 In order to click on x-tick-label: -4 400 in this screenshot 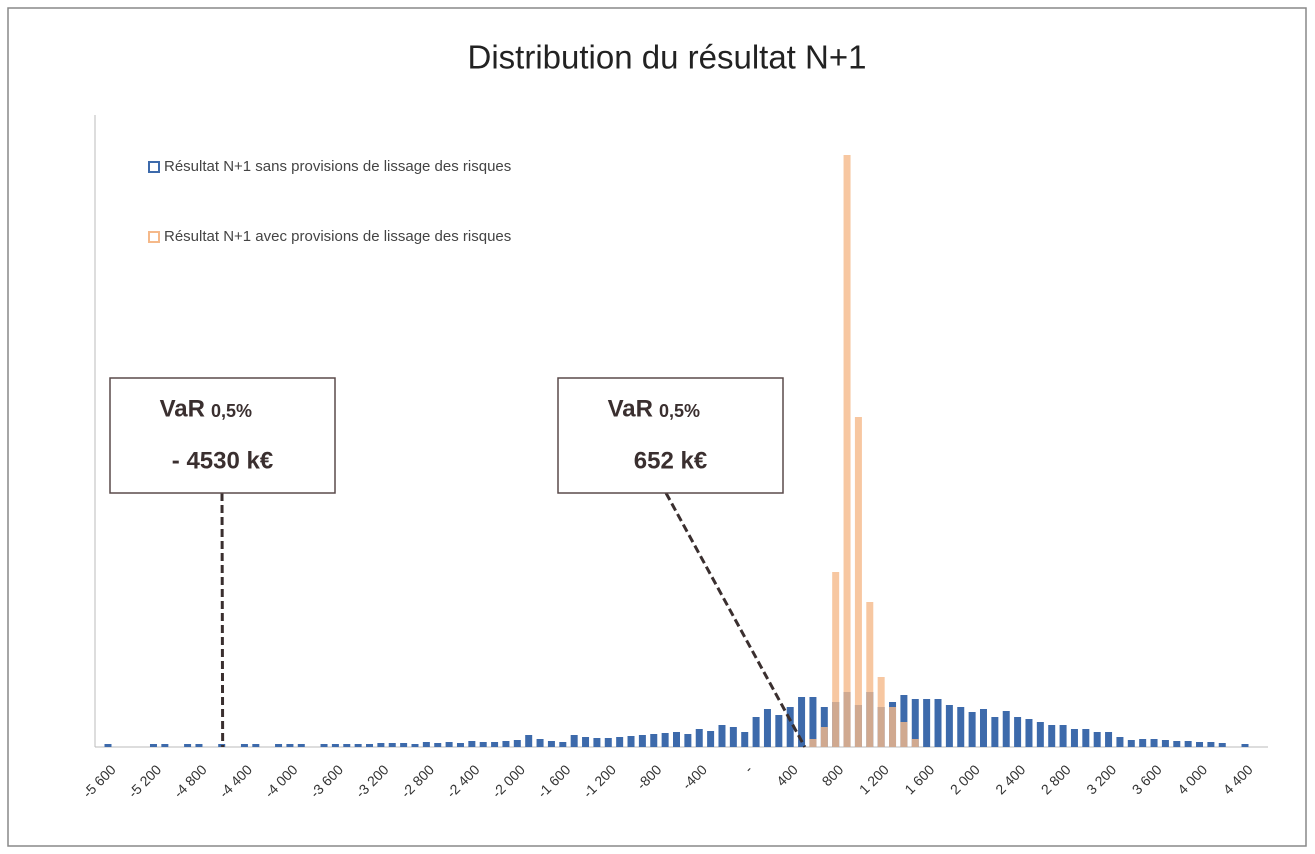, I will do `click(236, 781)`.